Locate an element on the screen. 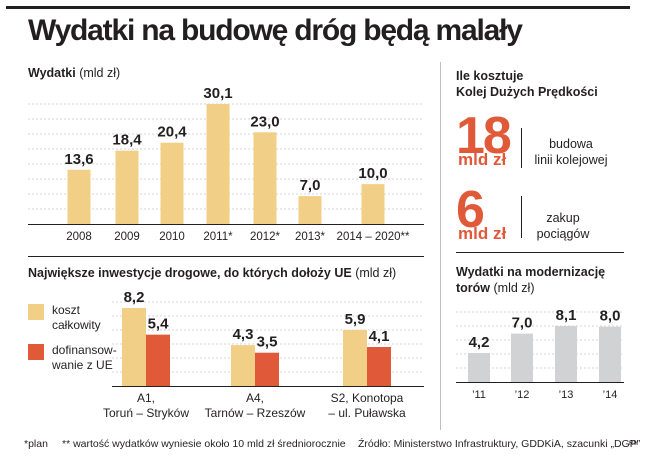  chart1-value-label: 13,6 is located at coordinates (78, 159).